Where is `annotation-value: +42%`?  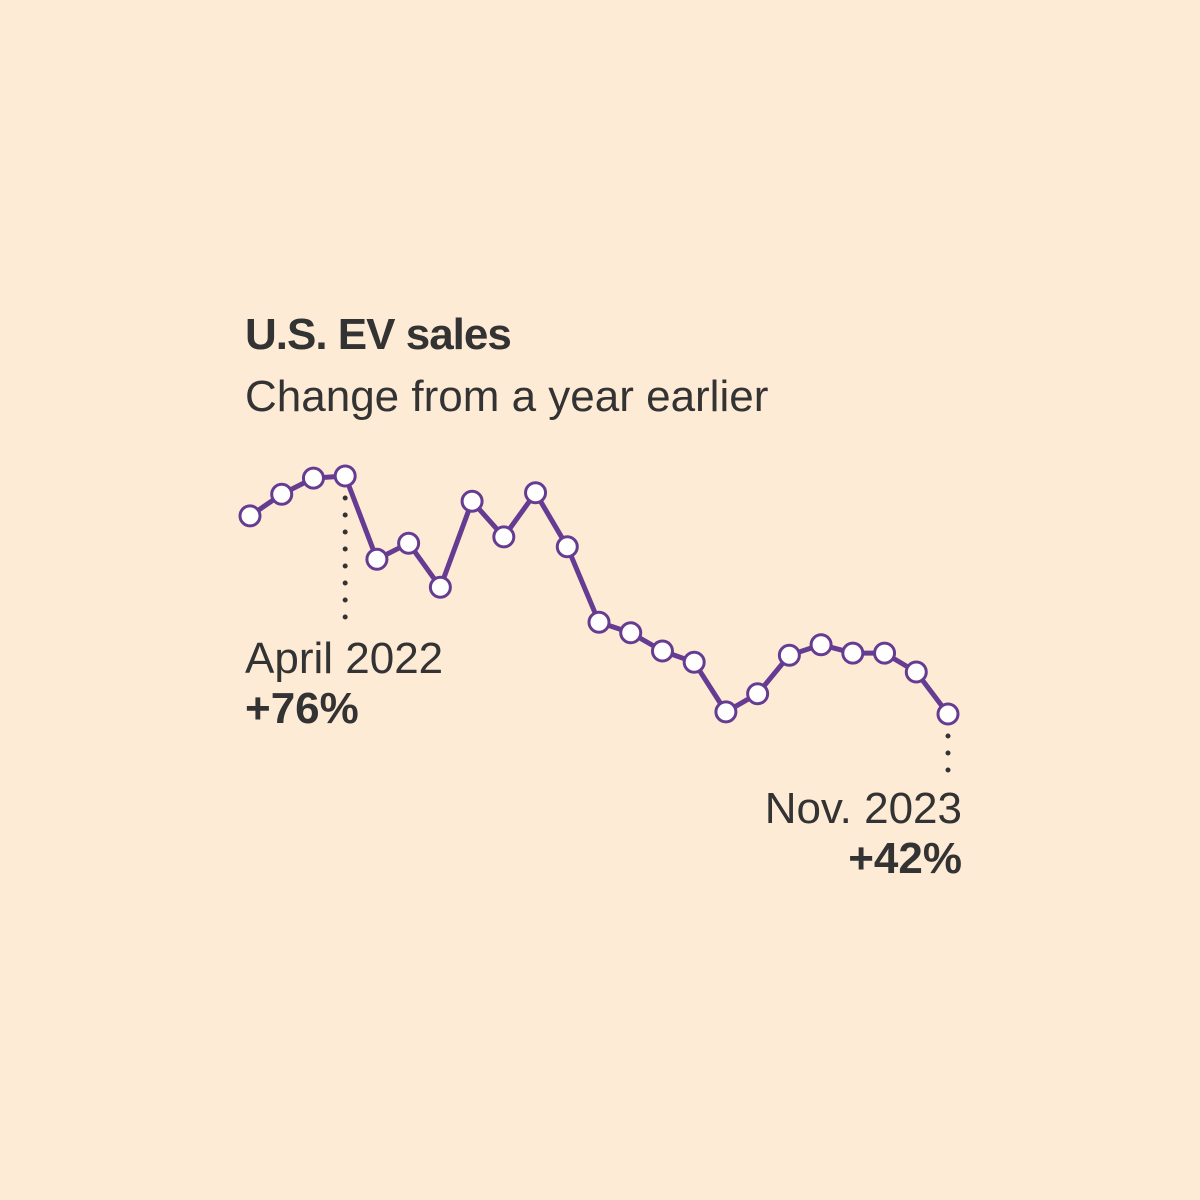
annotation-value: +42% is located at coordinates (905, 858).